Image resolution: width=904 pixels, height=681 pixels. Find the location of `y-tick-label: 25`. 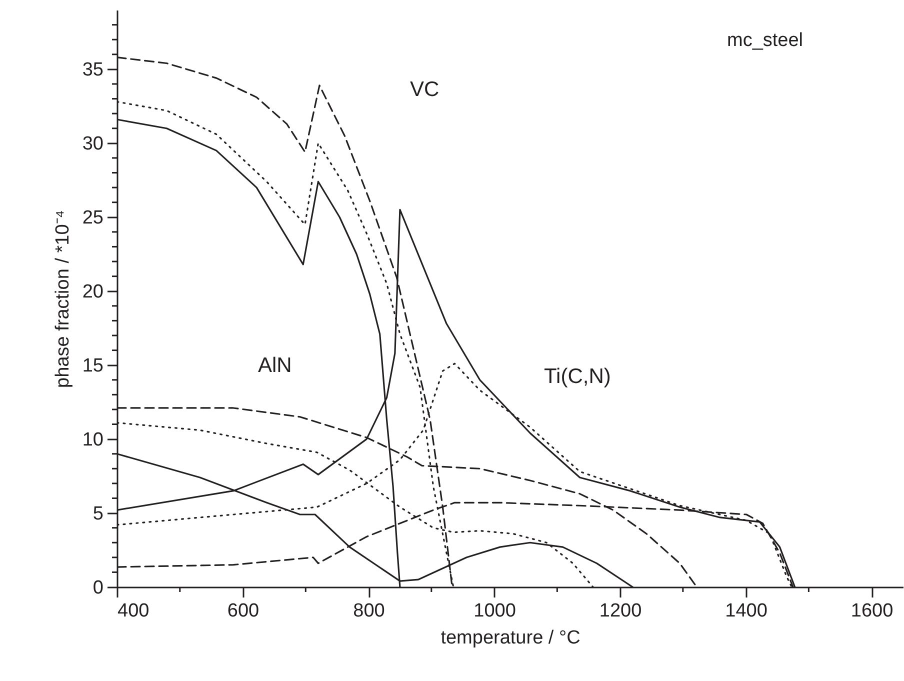

y-tick-label: 25 is located at coordinates (93, 218).